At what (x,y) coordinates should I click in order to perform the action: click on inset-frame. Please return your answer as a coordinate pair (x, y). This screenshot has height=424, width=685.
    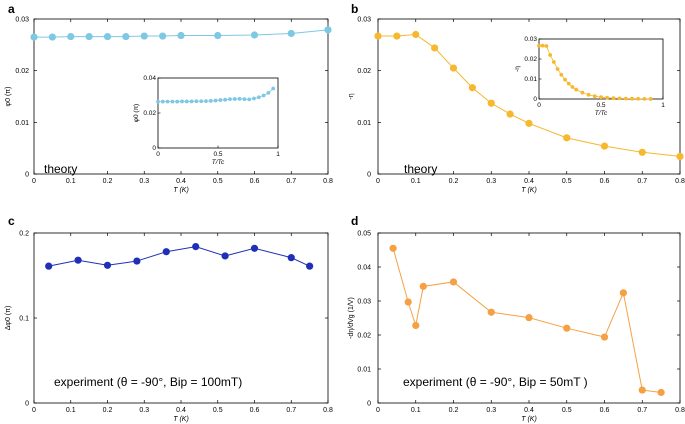
    Looking at the image, I should click on (601, 69).